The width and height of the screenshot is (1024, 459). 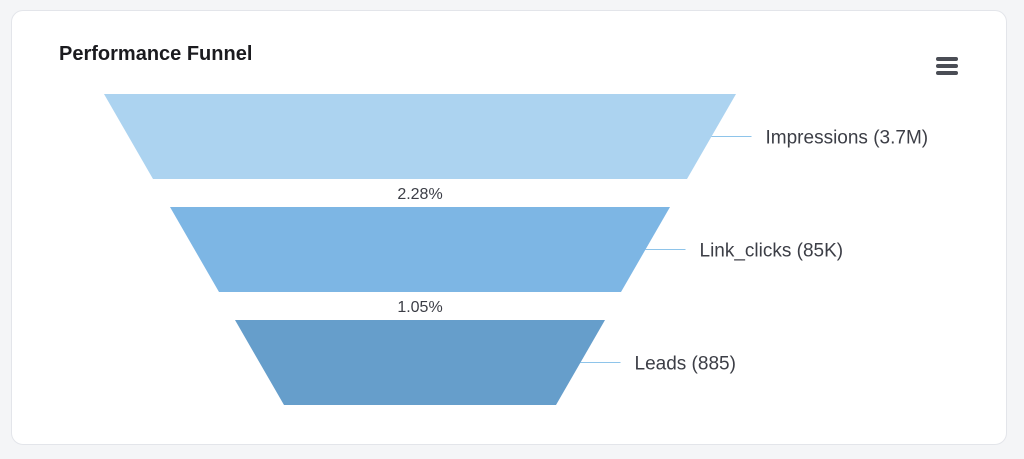 What do you see at coordinates (420, 362) in the screenshot?
I see `funnel-segment-leads` at bounding box center [420, 362].